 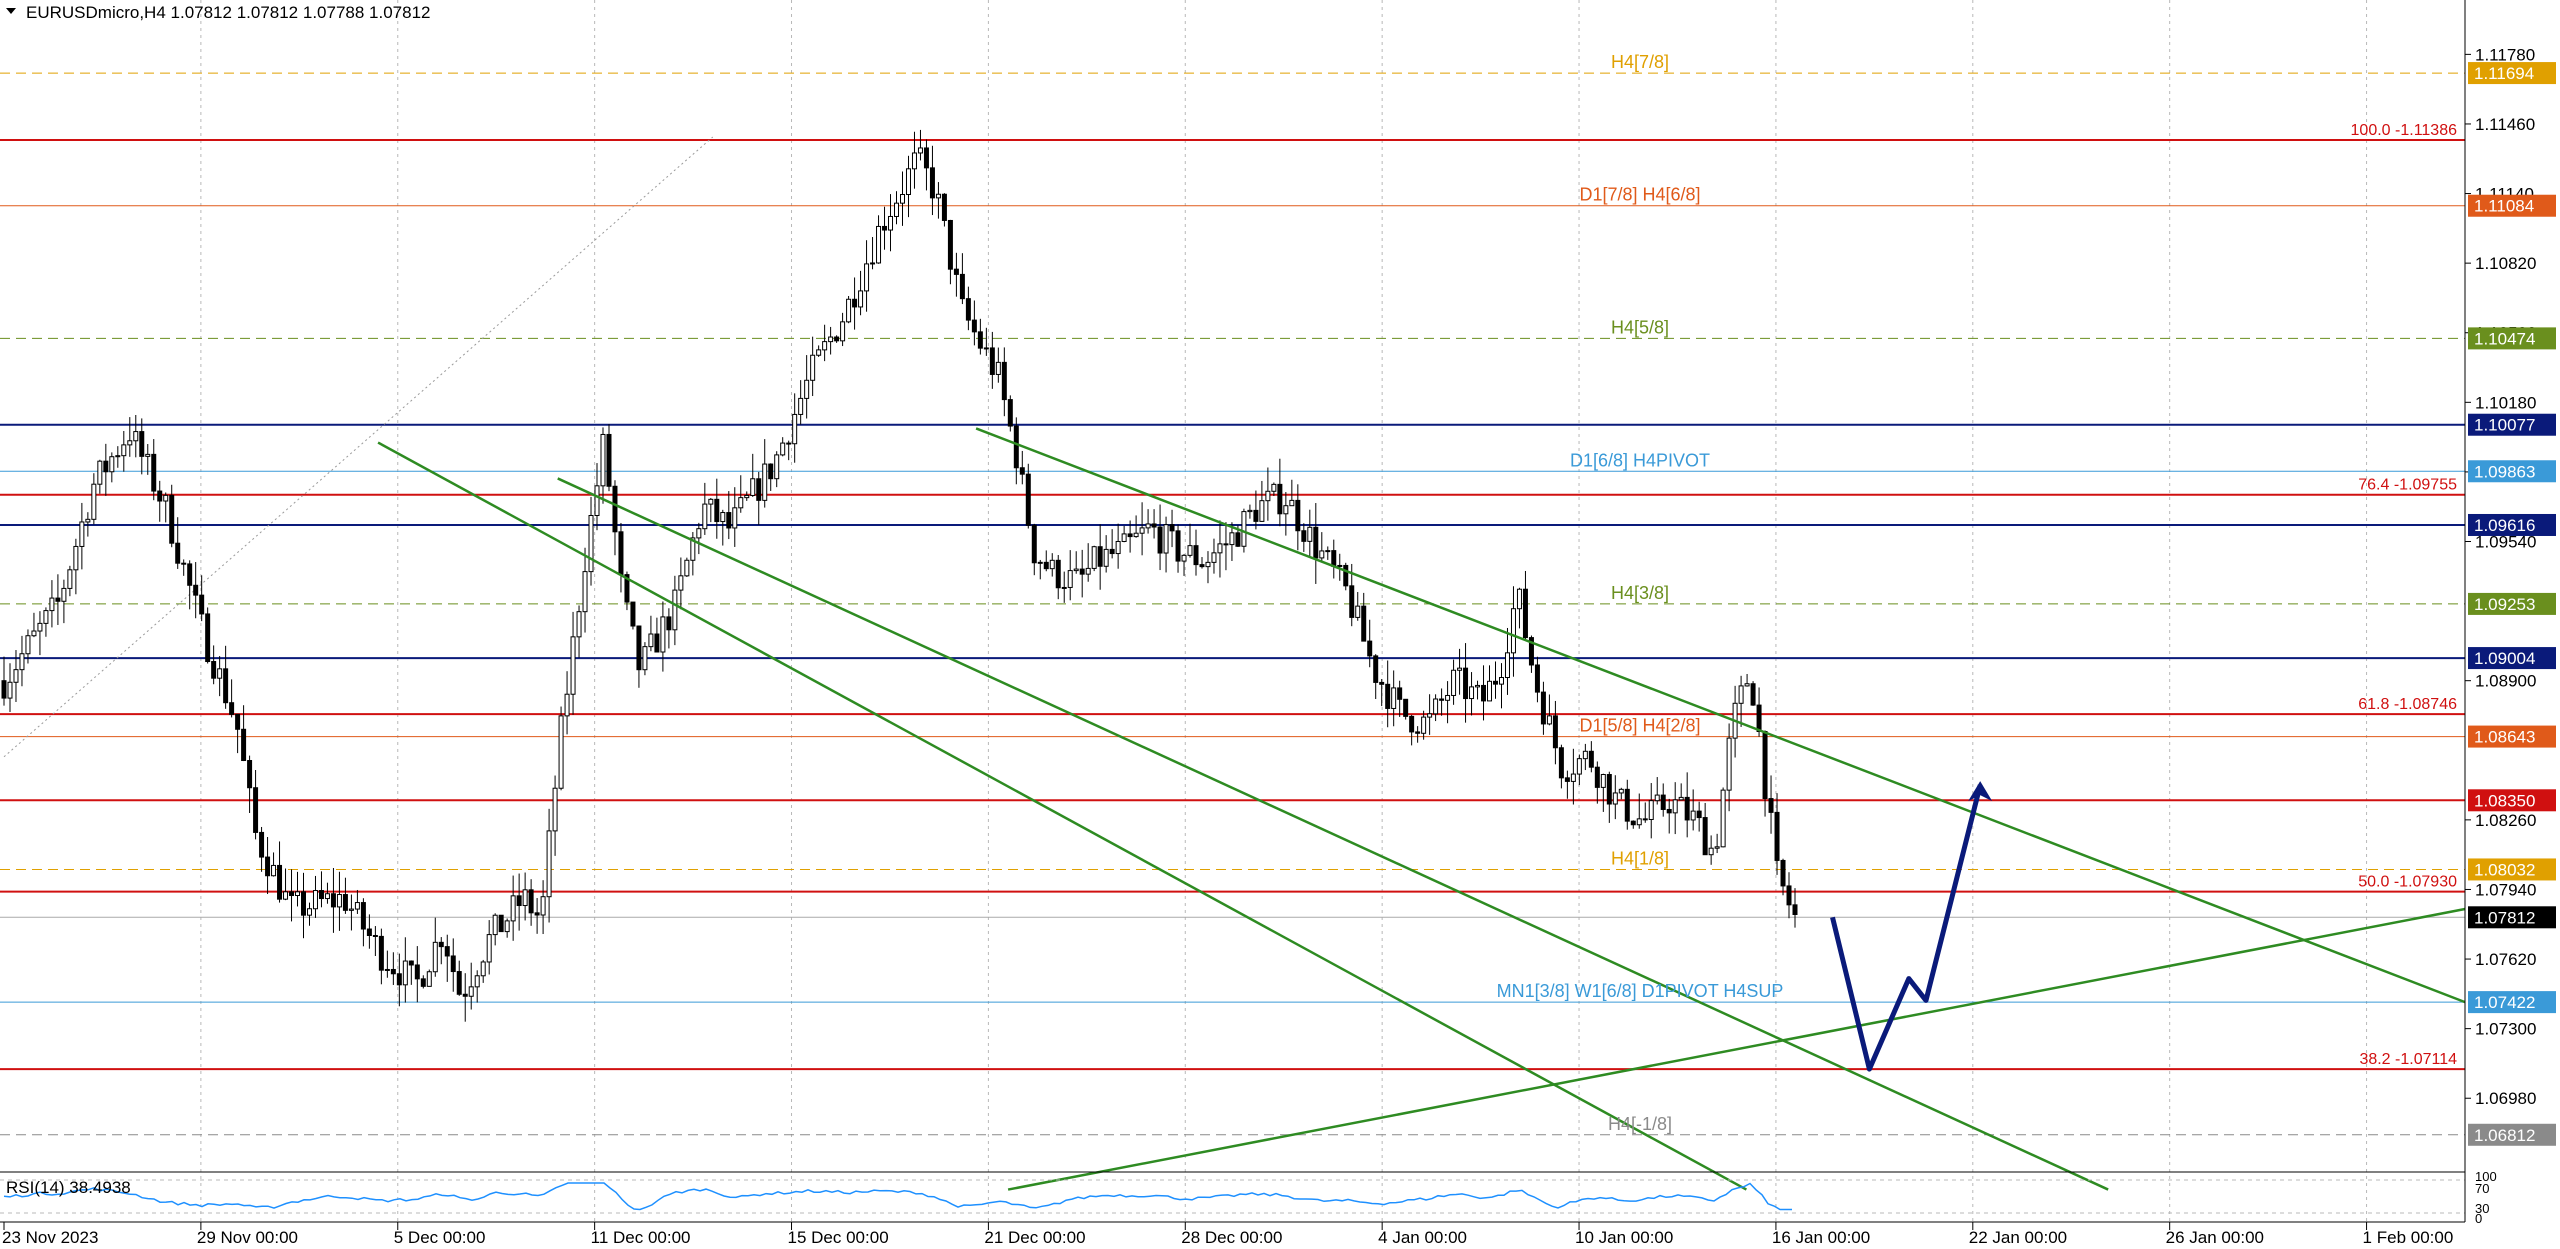 What do you see at coordinates (2505, 959) in the screenshot?
I see `y-tick-label: 1.07620` at bounding box center [2505, 959].